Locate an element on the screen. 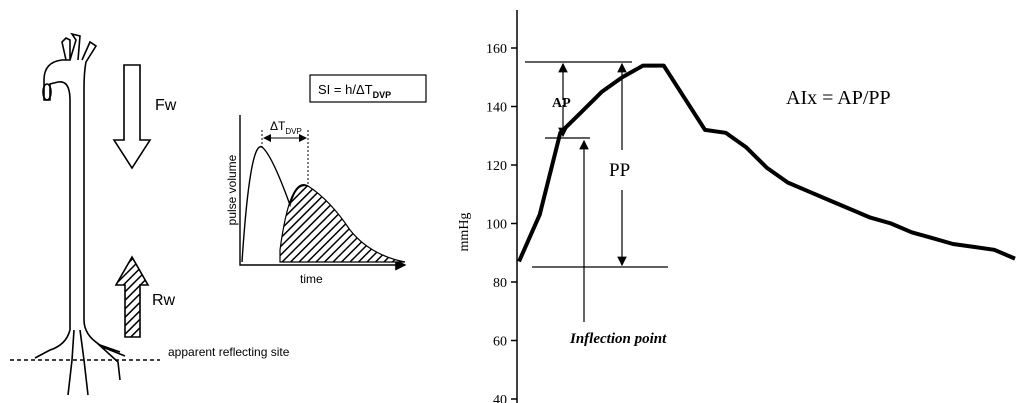  ap-label: AP is located at coordinates (561, 103).